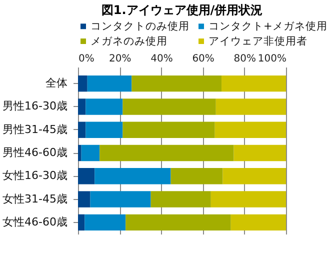  I want to click on chart-title: 図1.アイウェア使用/併用状況, so click(182, 10).